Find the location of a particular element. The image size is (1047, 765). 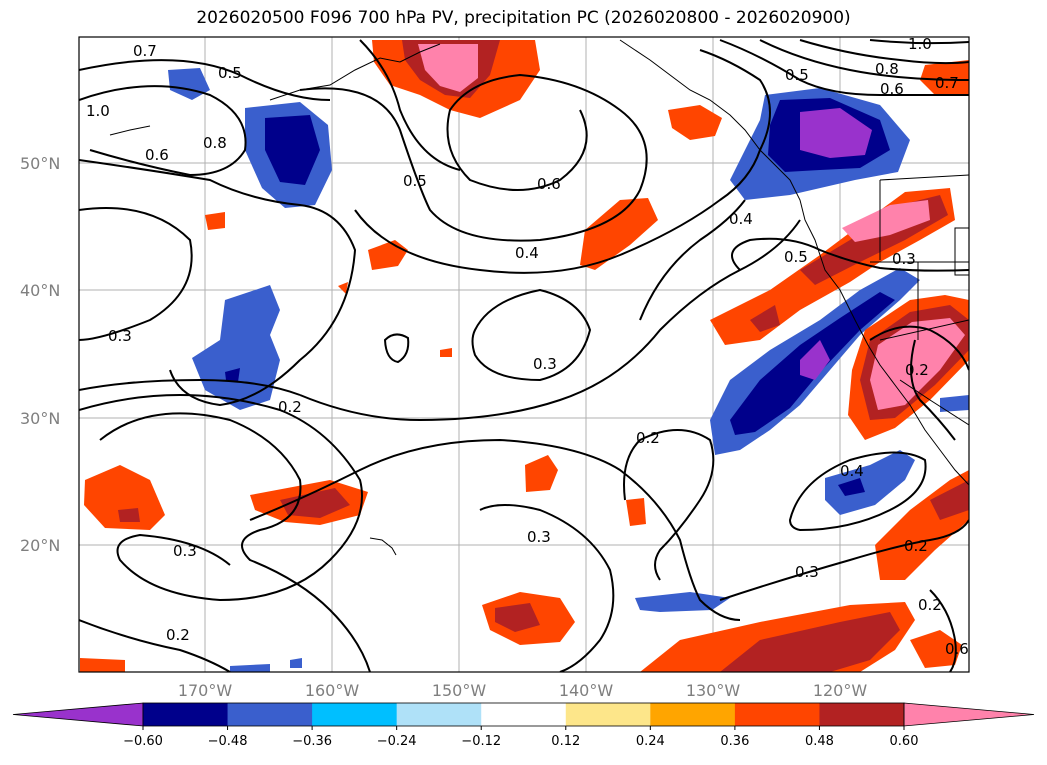

lat-axis: 50°N 40°N 30°N 20°N is located at coordinates (40, 354).